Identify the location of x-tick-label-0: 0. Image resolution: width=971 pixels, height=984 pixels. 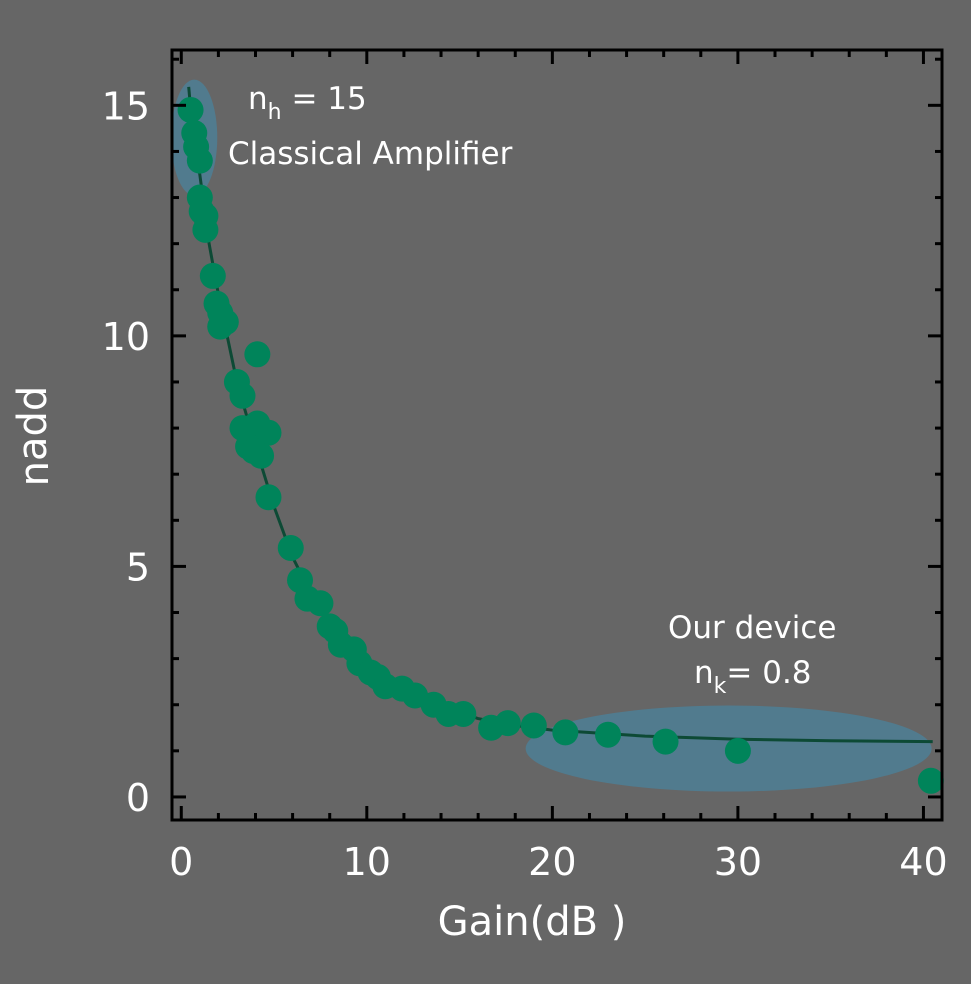
(181, 862).